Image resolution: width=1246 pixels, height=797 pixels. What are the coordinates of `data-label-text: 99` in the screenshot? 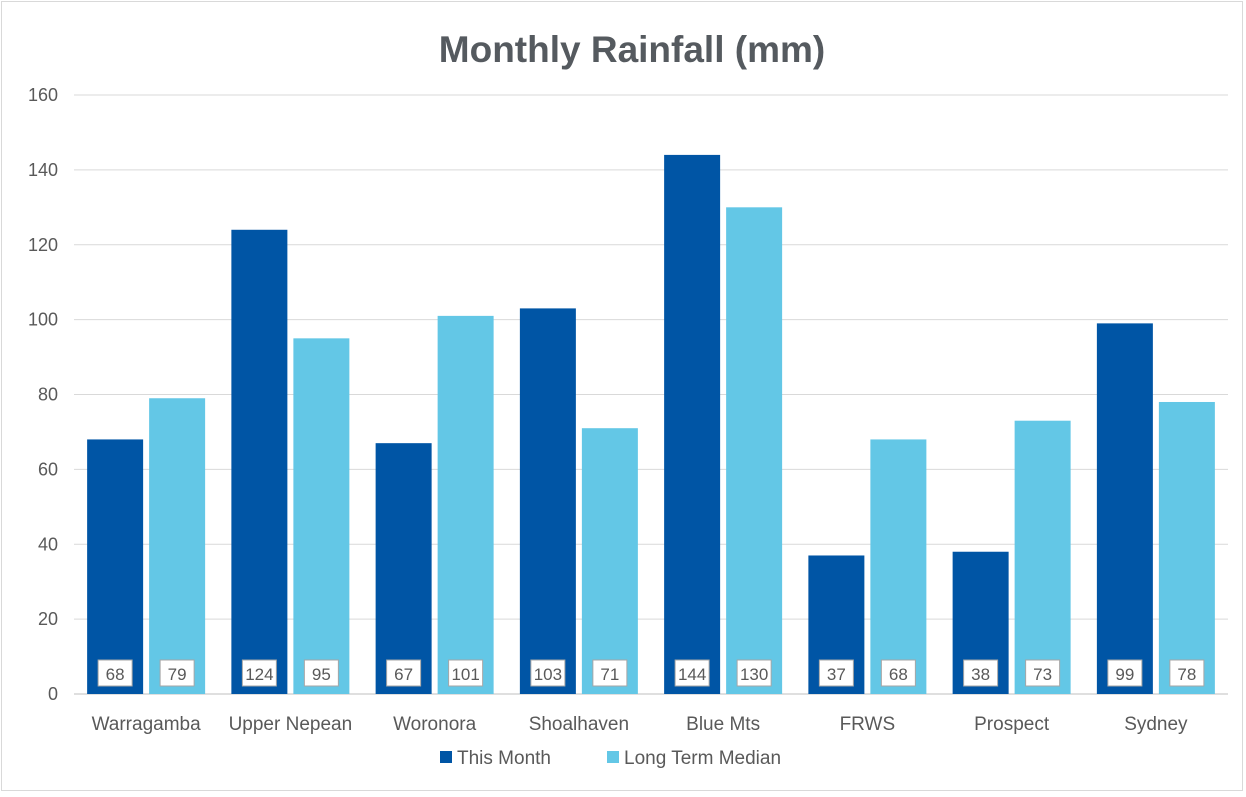 It's located at (1124, 674).